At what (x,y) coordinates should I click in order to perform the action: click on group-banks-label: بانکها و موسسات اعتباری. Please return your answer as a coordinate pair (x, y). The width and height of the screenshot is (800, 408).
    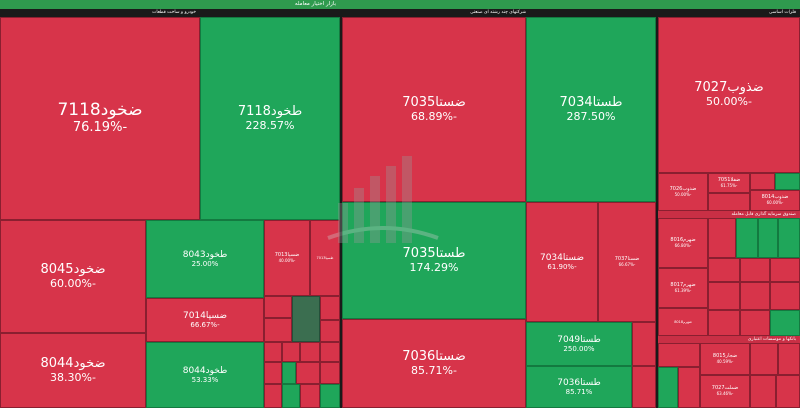
    Looking at the image, I should click on (729, 339).